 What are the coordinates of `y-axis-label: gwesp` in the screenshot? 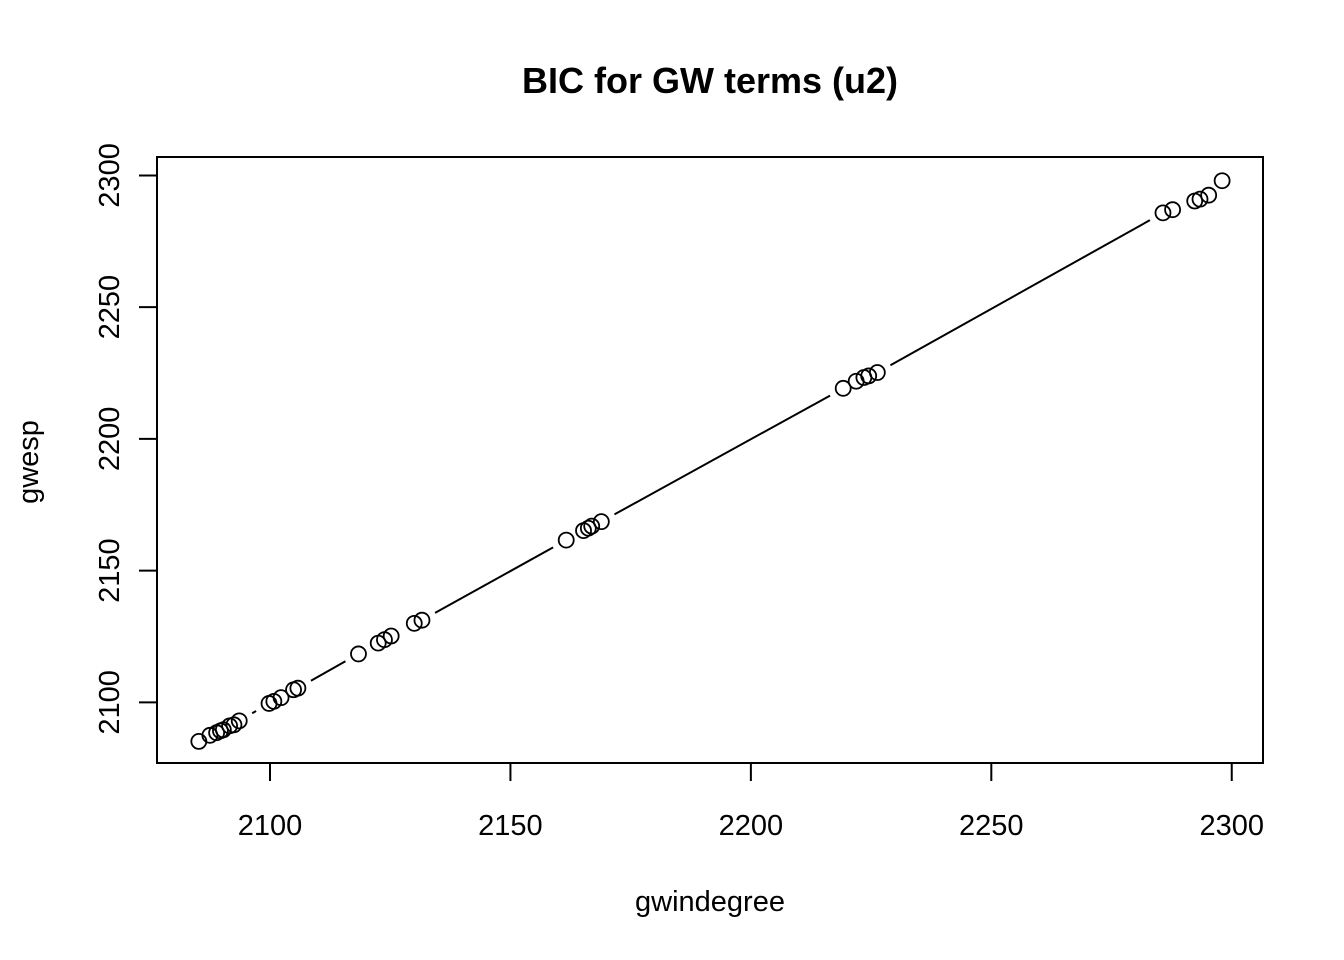 It's located at (29, 462).